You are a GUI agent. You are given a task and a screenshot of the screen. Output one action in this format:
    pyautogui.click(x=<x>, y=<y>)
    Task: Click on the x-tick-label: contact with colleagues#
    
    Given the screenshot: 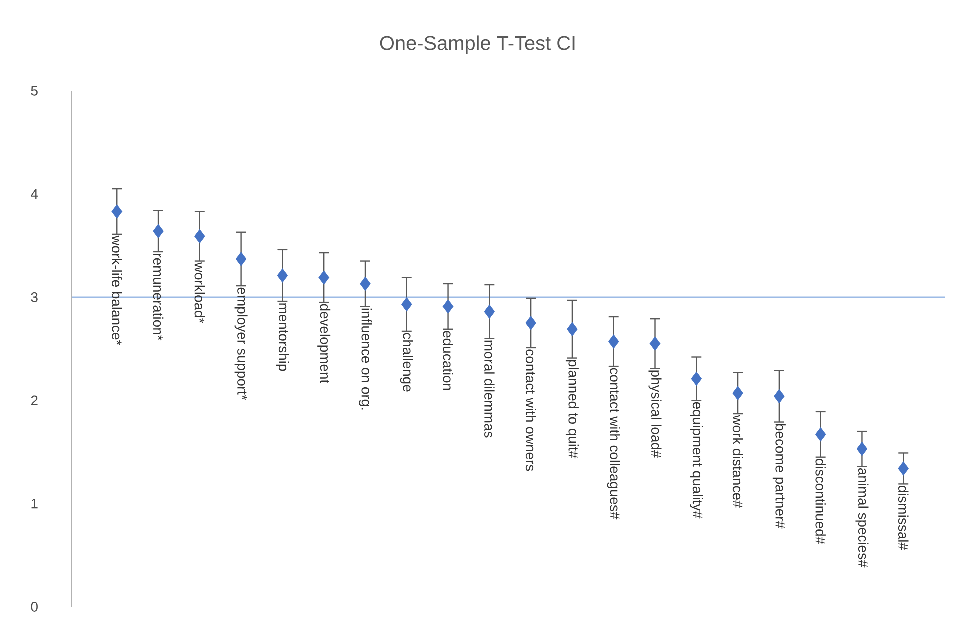 What is the action you would take?
    pyautogui.click(x=613, y=444)
    